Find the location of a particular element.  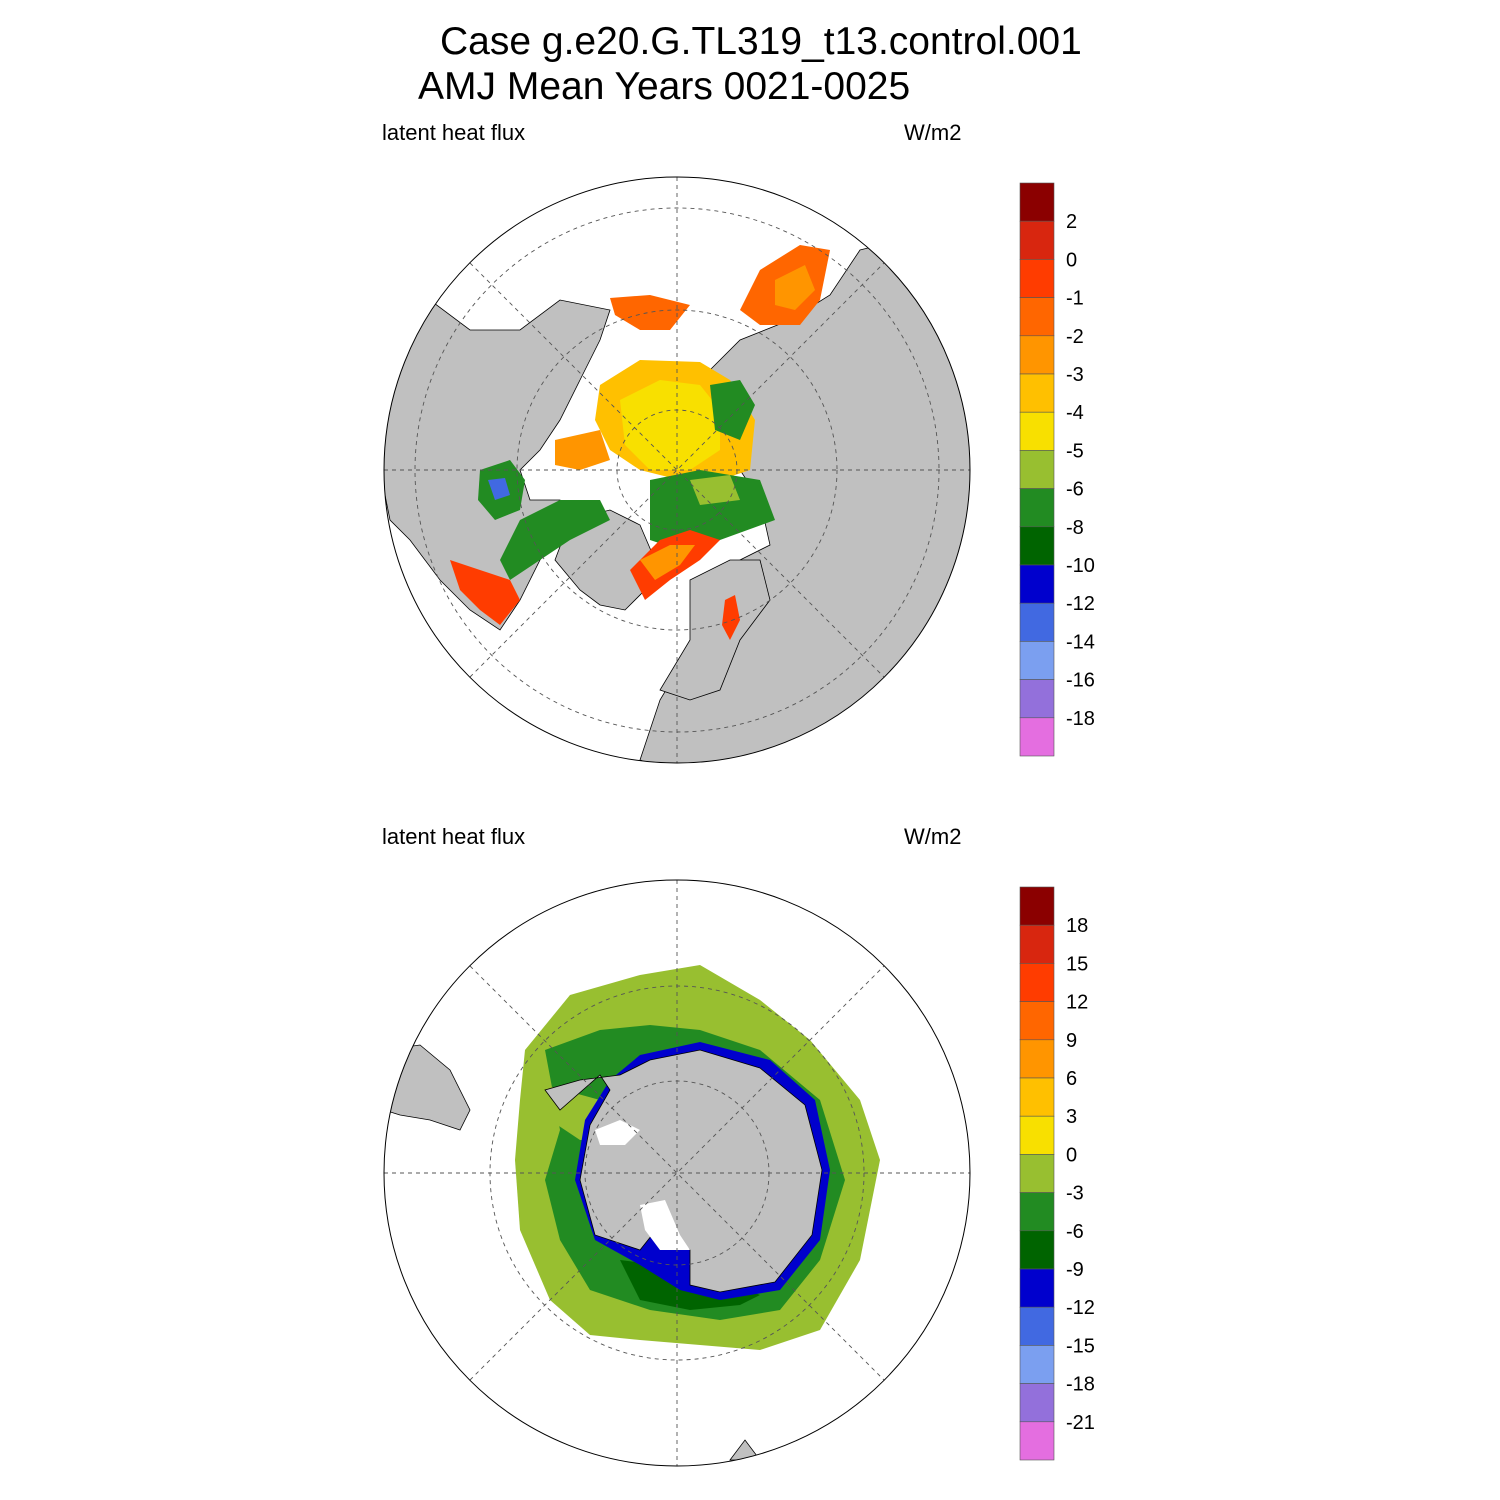

north-colorbar-tick-label: -5 is located at coordinates (1075, 451).